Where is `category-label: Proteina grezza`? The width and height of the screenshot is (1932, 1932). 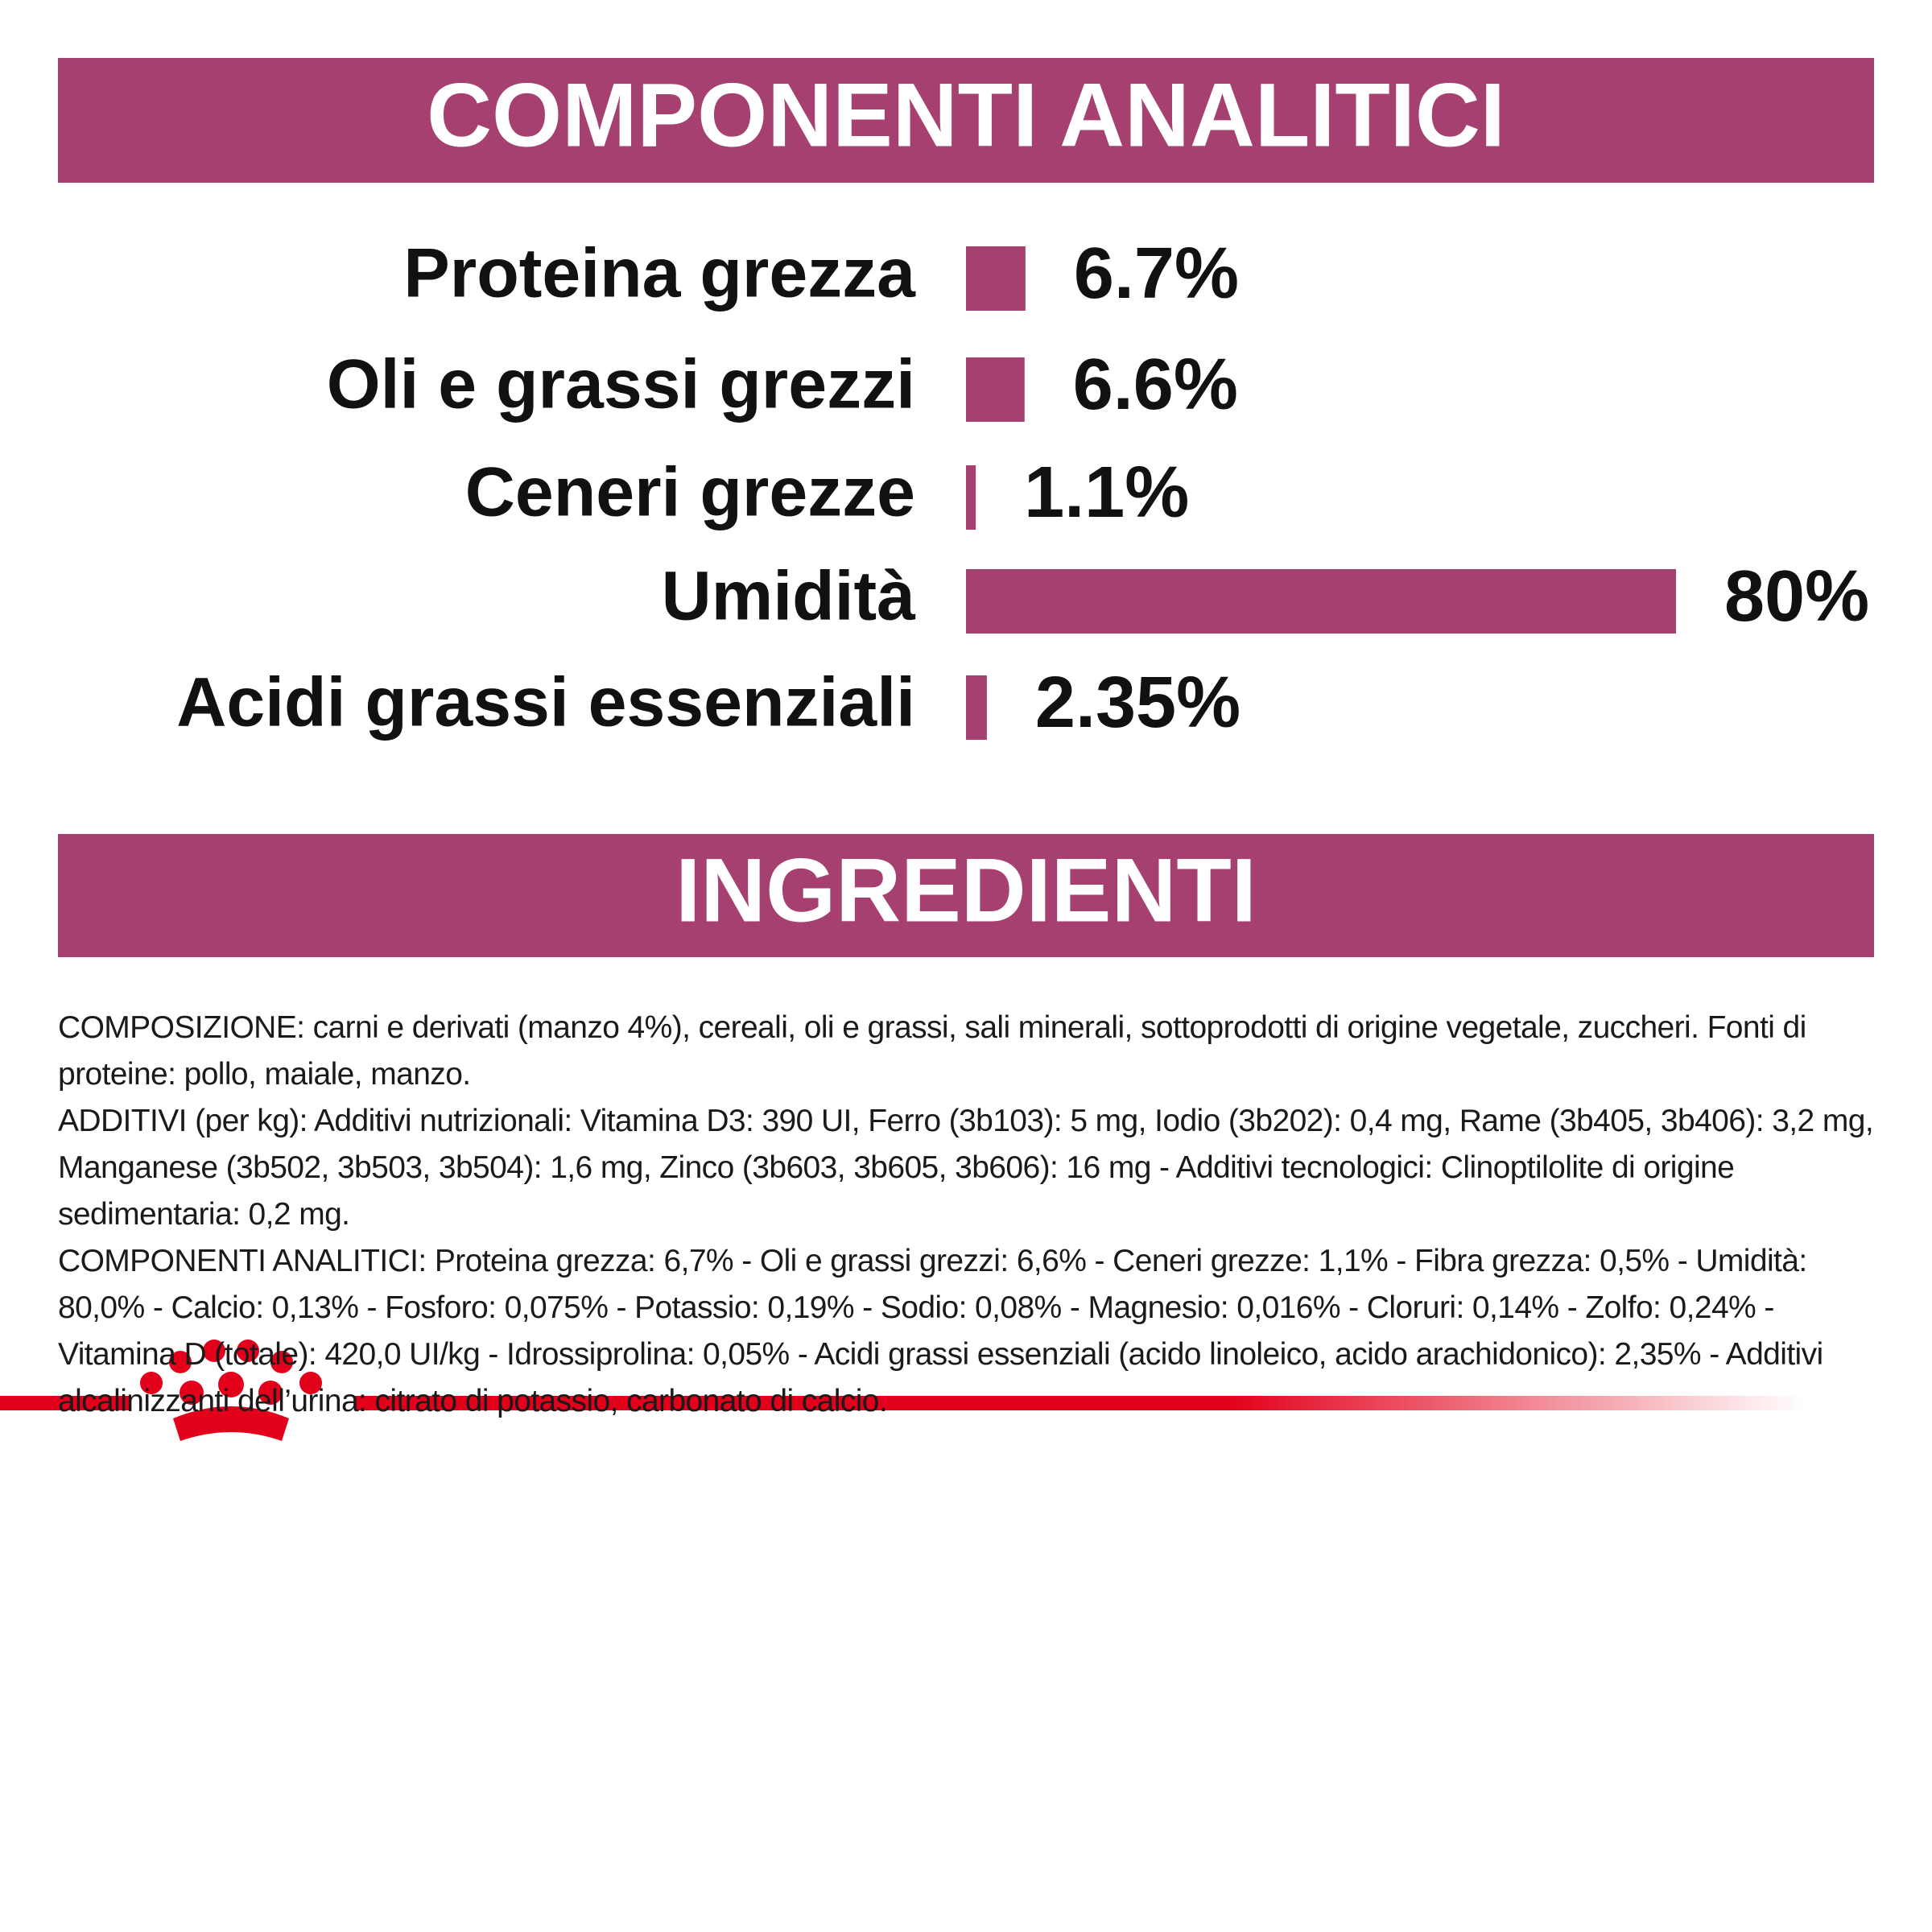
category-label: Proteina grezza is located at coordinates (659, 273).